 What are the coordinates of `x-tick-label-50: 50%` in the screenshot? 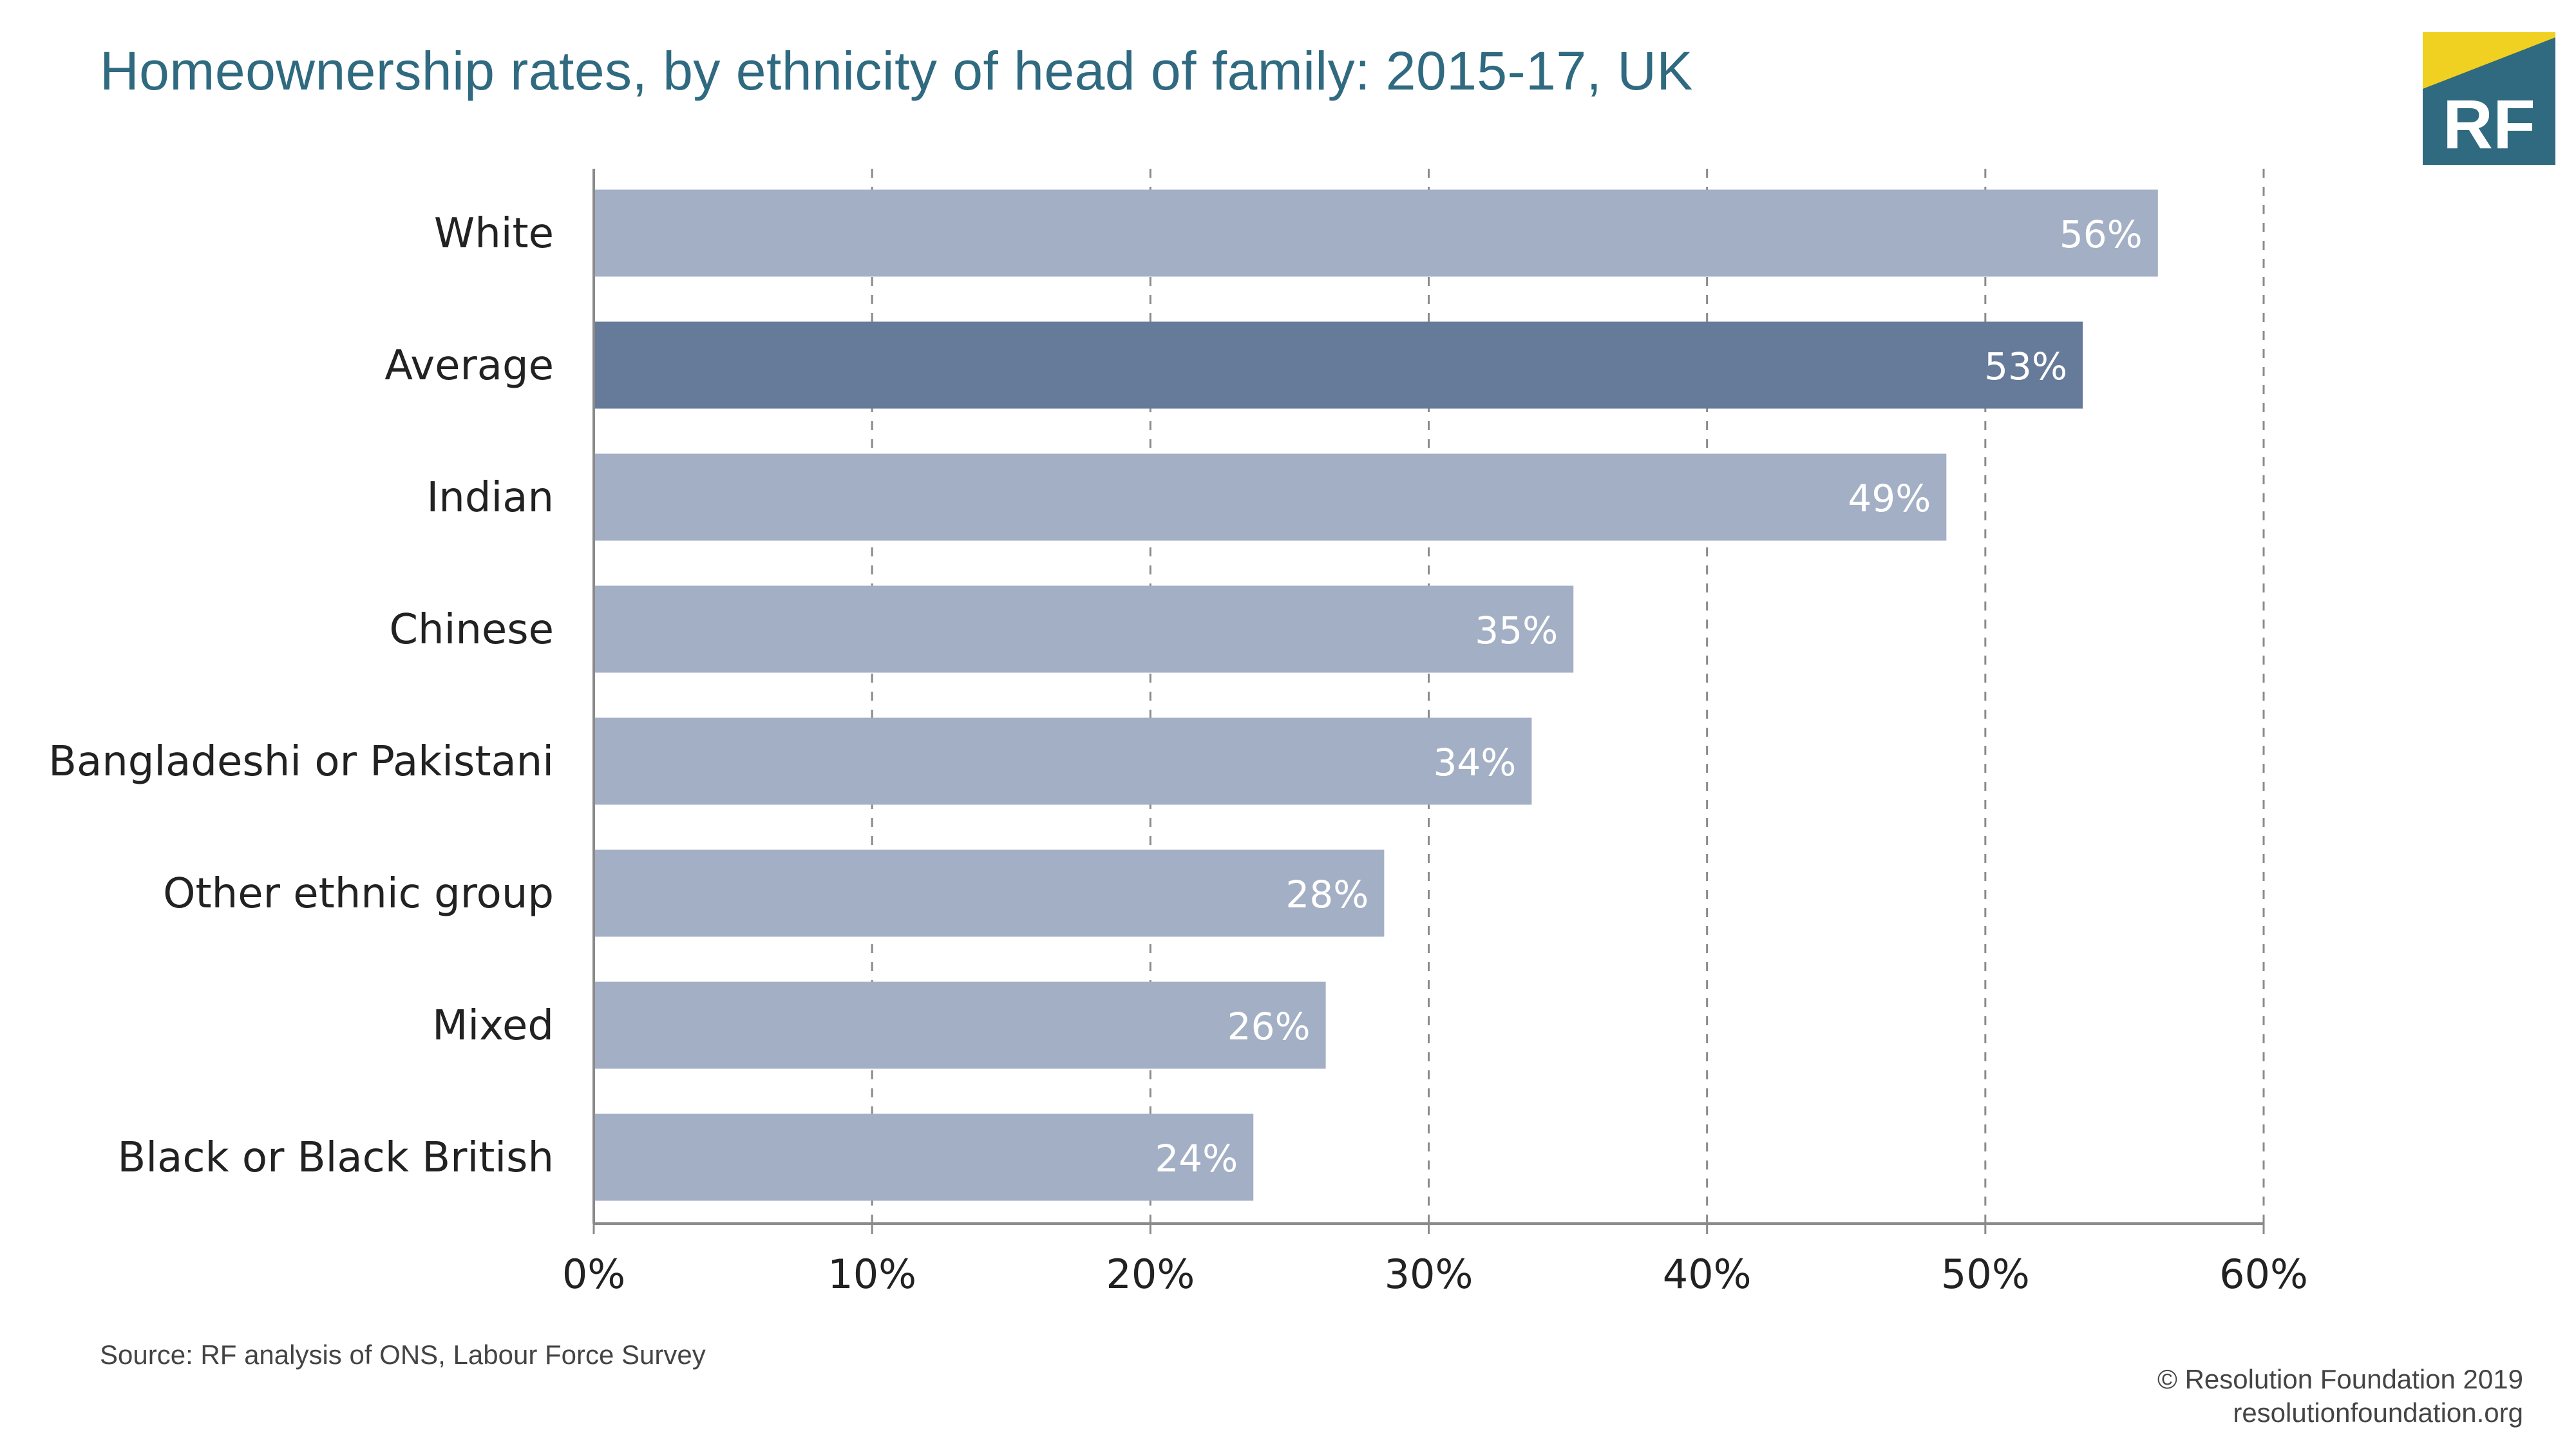 It's located at (1985, 1274).